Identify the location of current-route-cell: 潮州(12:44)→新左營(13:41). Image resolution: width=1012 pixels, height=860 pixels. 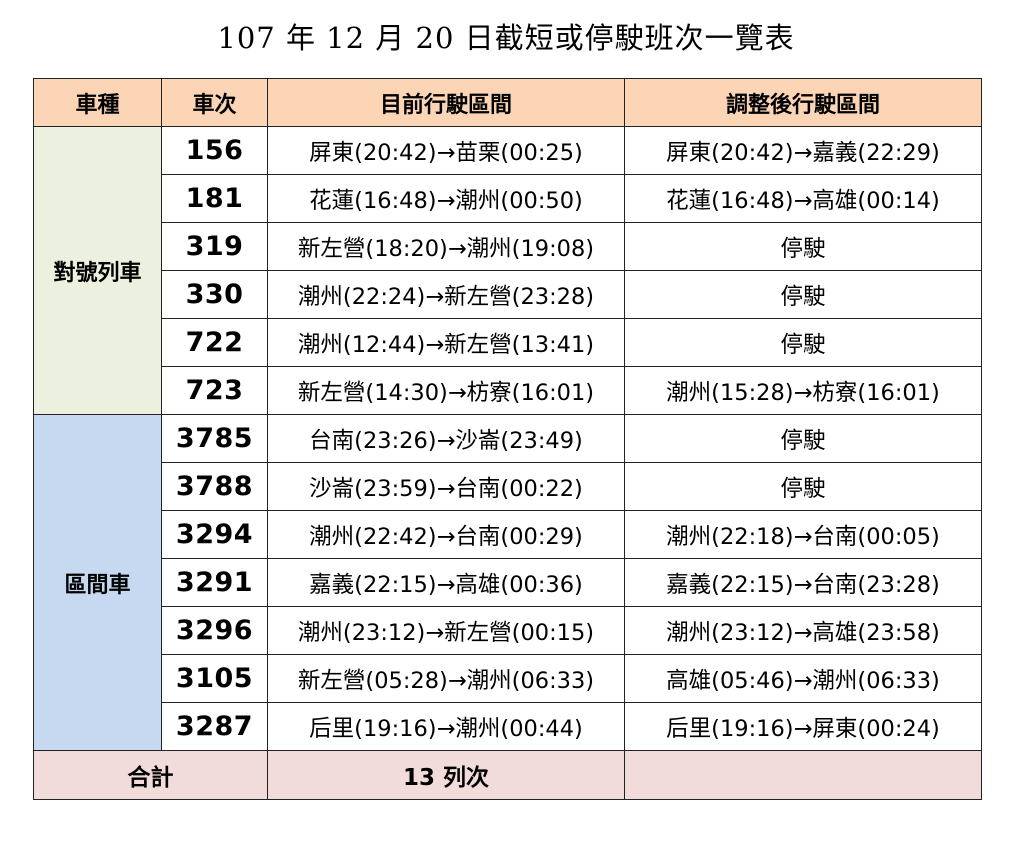
(446, 342).